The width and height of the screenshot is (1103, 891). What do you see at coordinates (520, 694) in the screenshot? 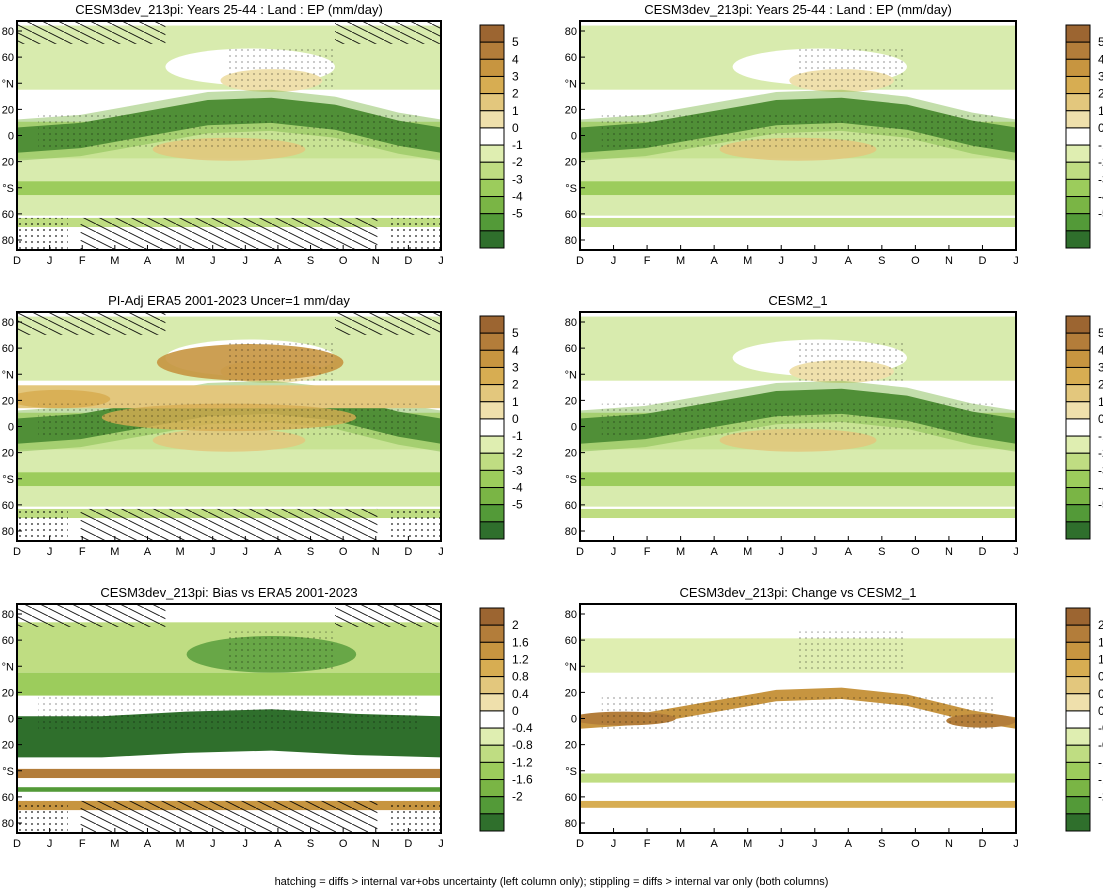
I see `colorbar-tick-label: 0.4` at bounding box center [520, 694].